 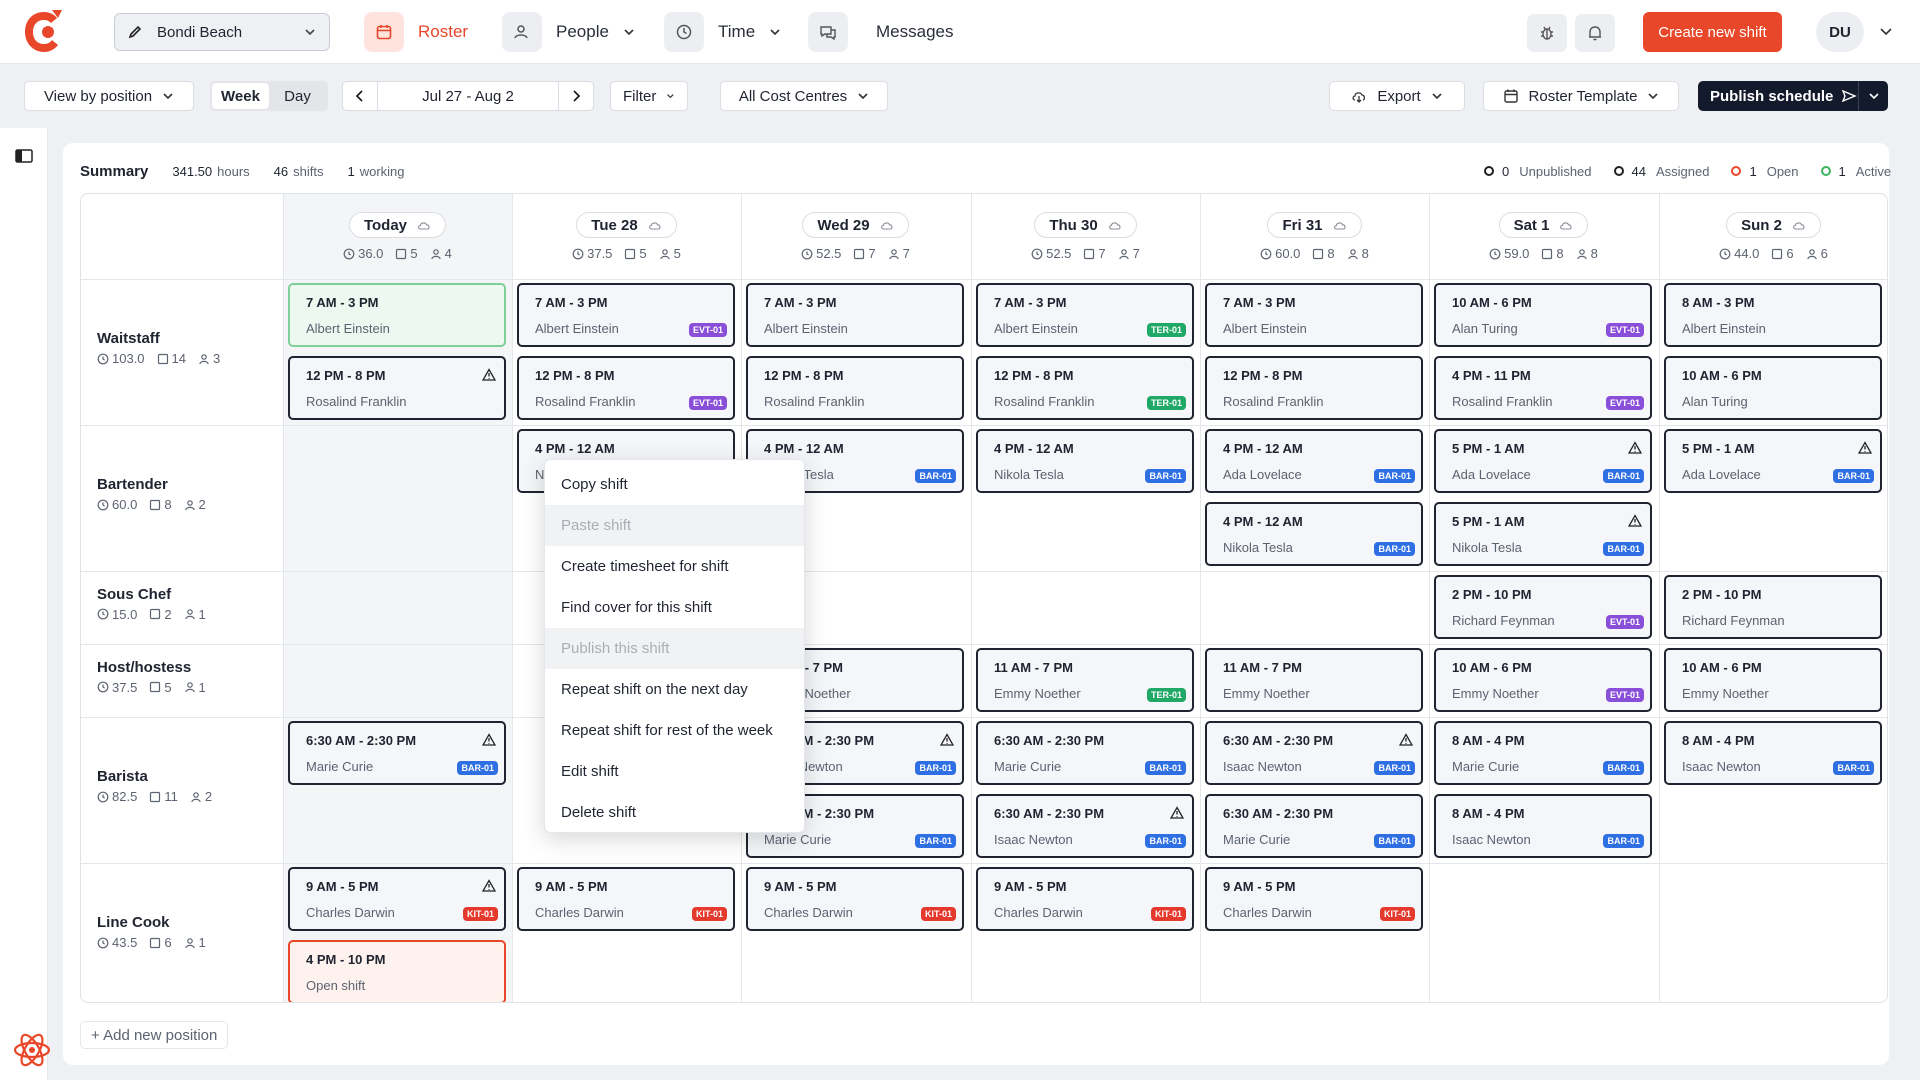 What do you see at coordinates (1314, 461) in the screenshot?
I see `shift-card: 4 PM - 12 AM Ada Lovelace BAR-01` at bounding box center [1314, 461].